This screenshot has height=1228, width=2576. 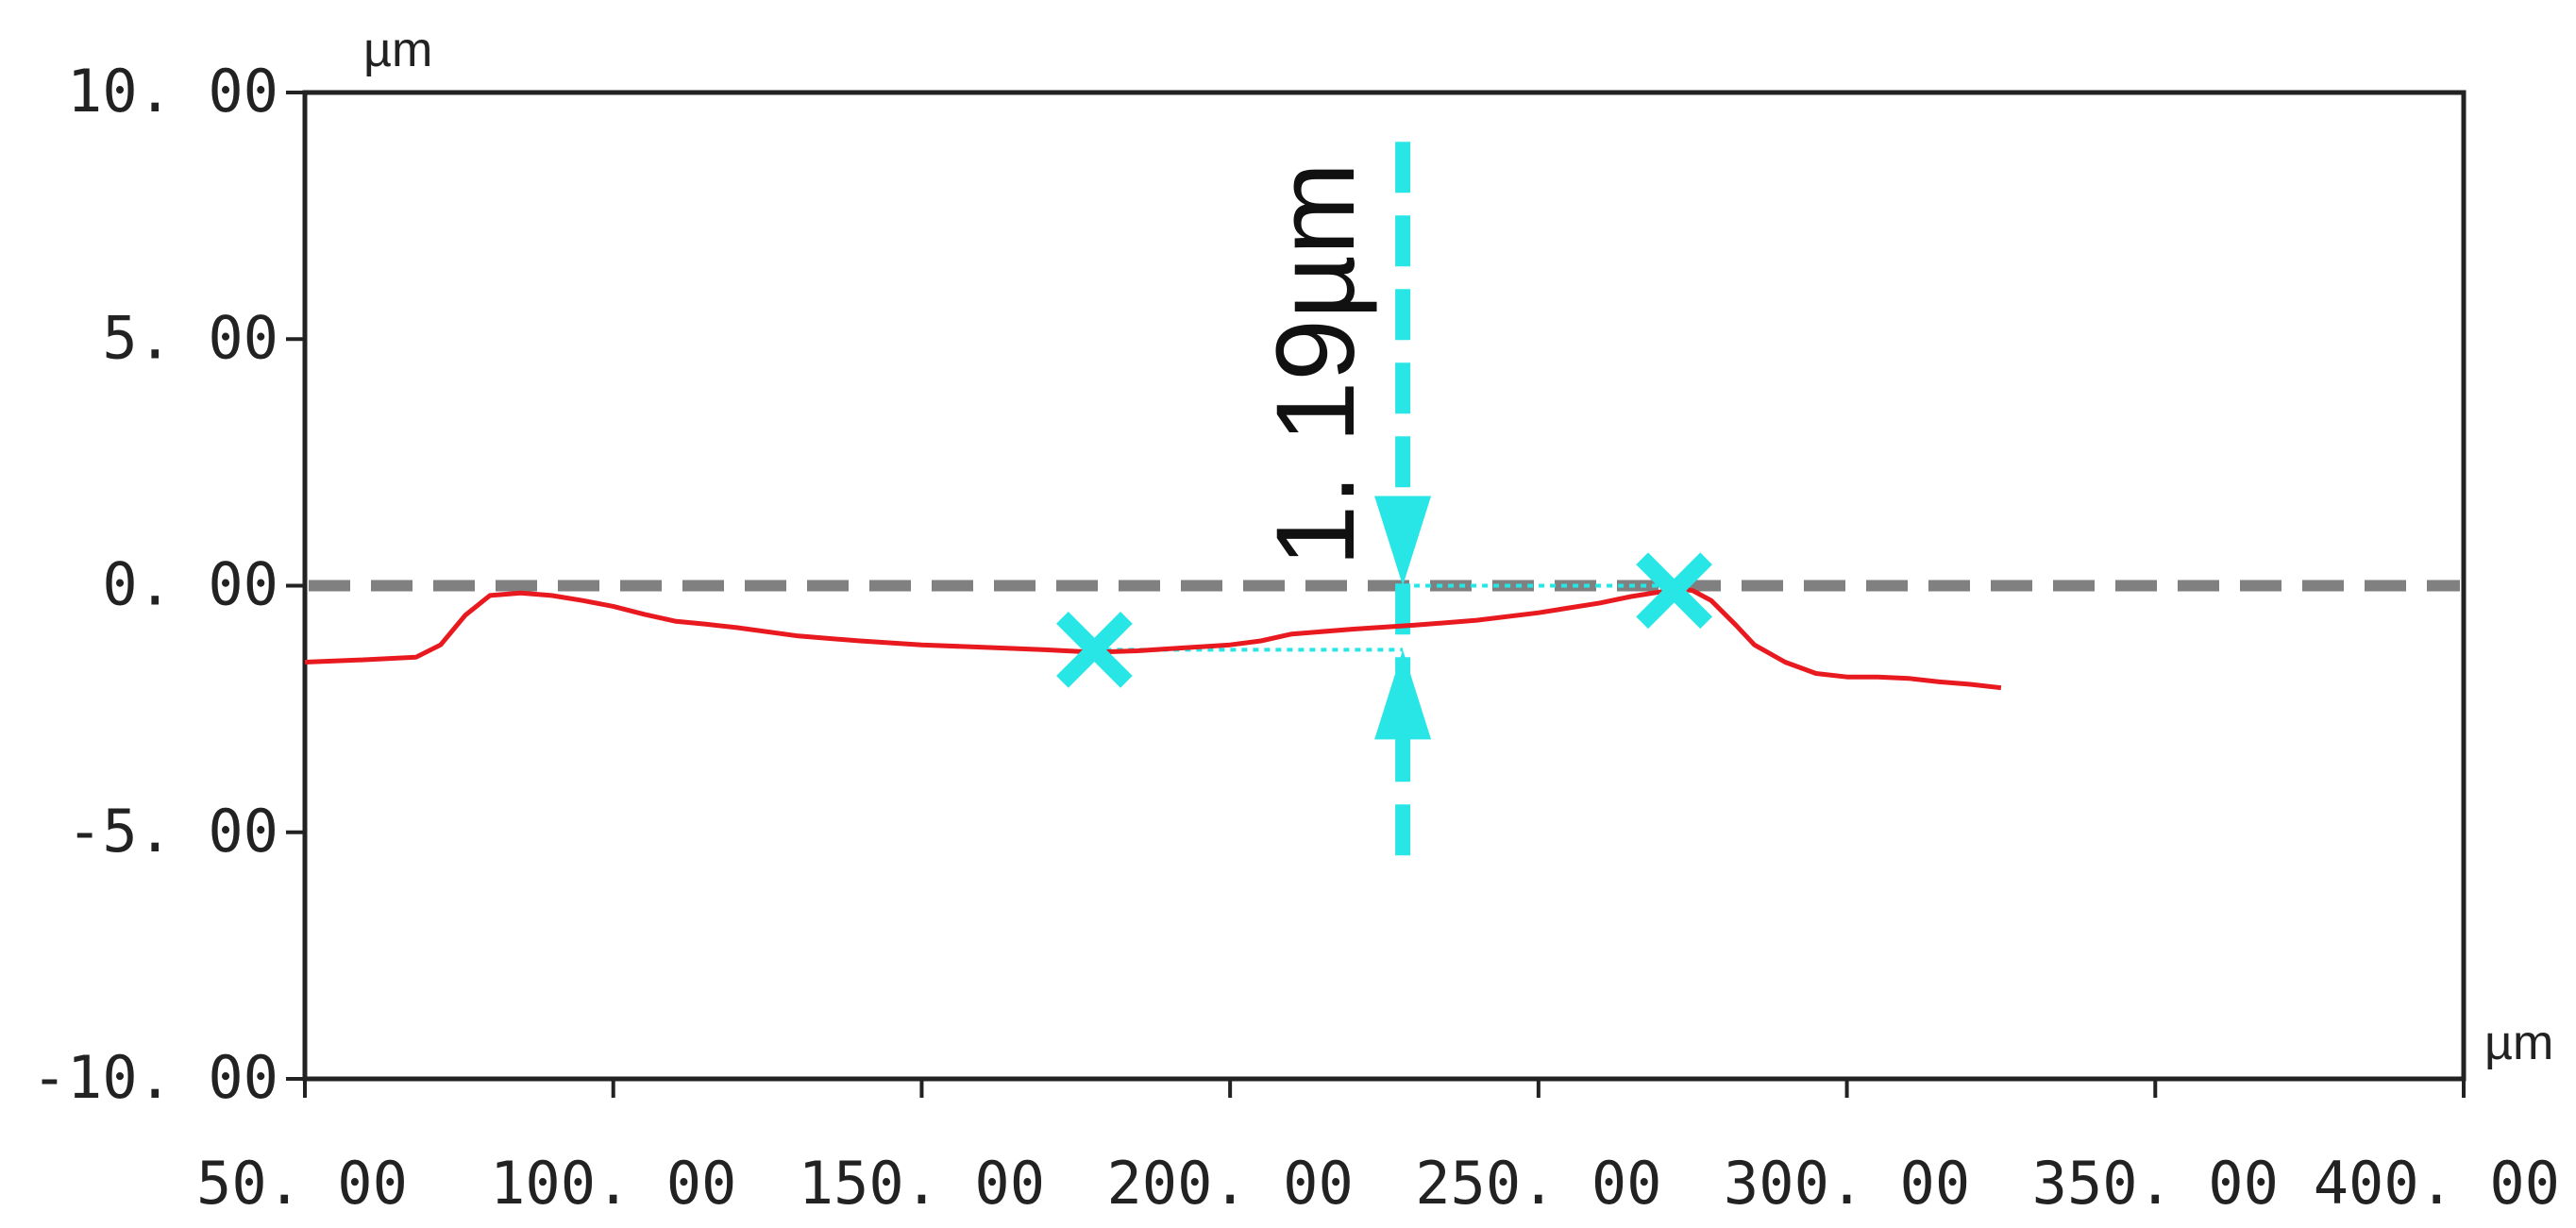 What do you see at coordinates (172, 831) in the screenshot?
I see `y-tick-label: -5. 00` at bounding box center [172, 831].